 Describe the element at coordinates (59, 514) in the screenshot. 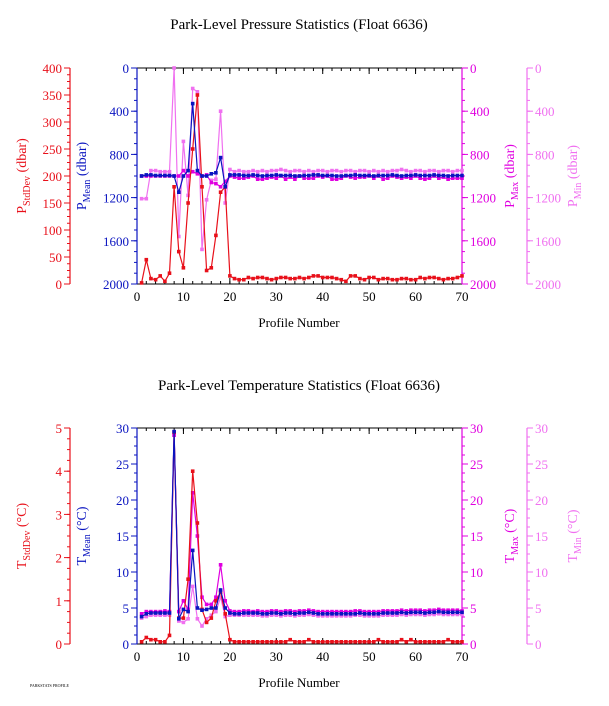

I see `stddev-axis-tick-label: 3` at that location.